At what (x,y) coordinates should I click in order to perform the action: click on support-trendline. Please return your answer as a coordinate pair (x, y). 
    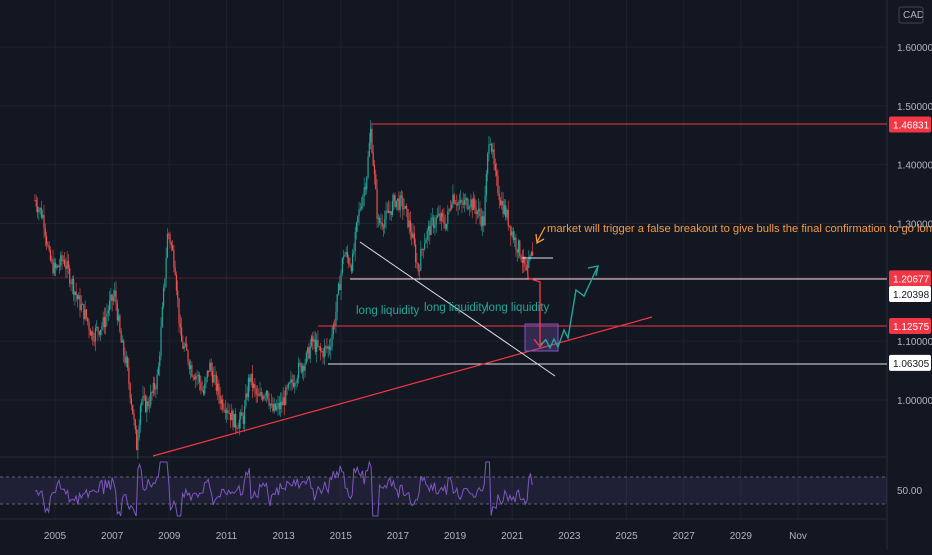
    Looking at the image, I should click on (402, 386).